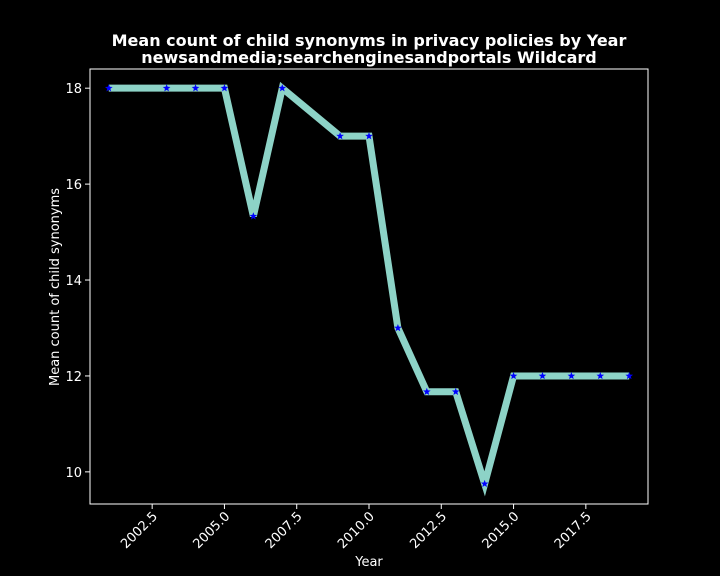 This screenshot has height=576, width=720. Describe the element at coordinates (55, 287) in the screenshot. I see `y-axis-label: Mean count of child synonyms` at that location.